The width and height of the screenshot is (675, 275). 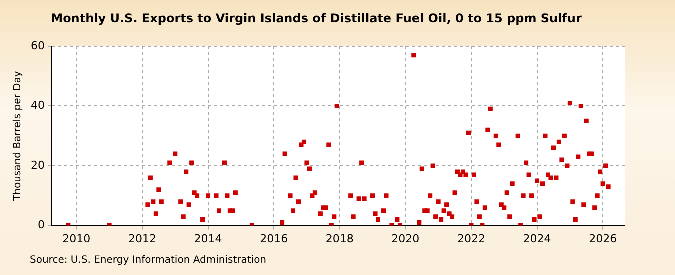 I want to click on y-tick-label: 0, so click(x=41, y=225).